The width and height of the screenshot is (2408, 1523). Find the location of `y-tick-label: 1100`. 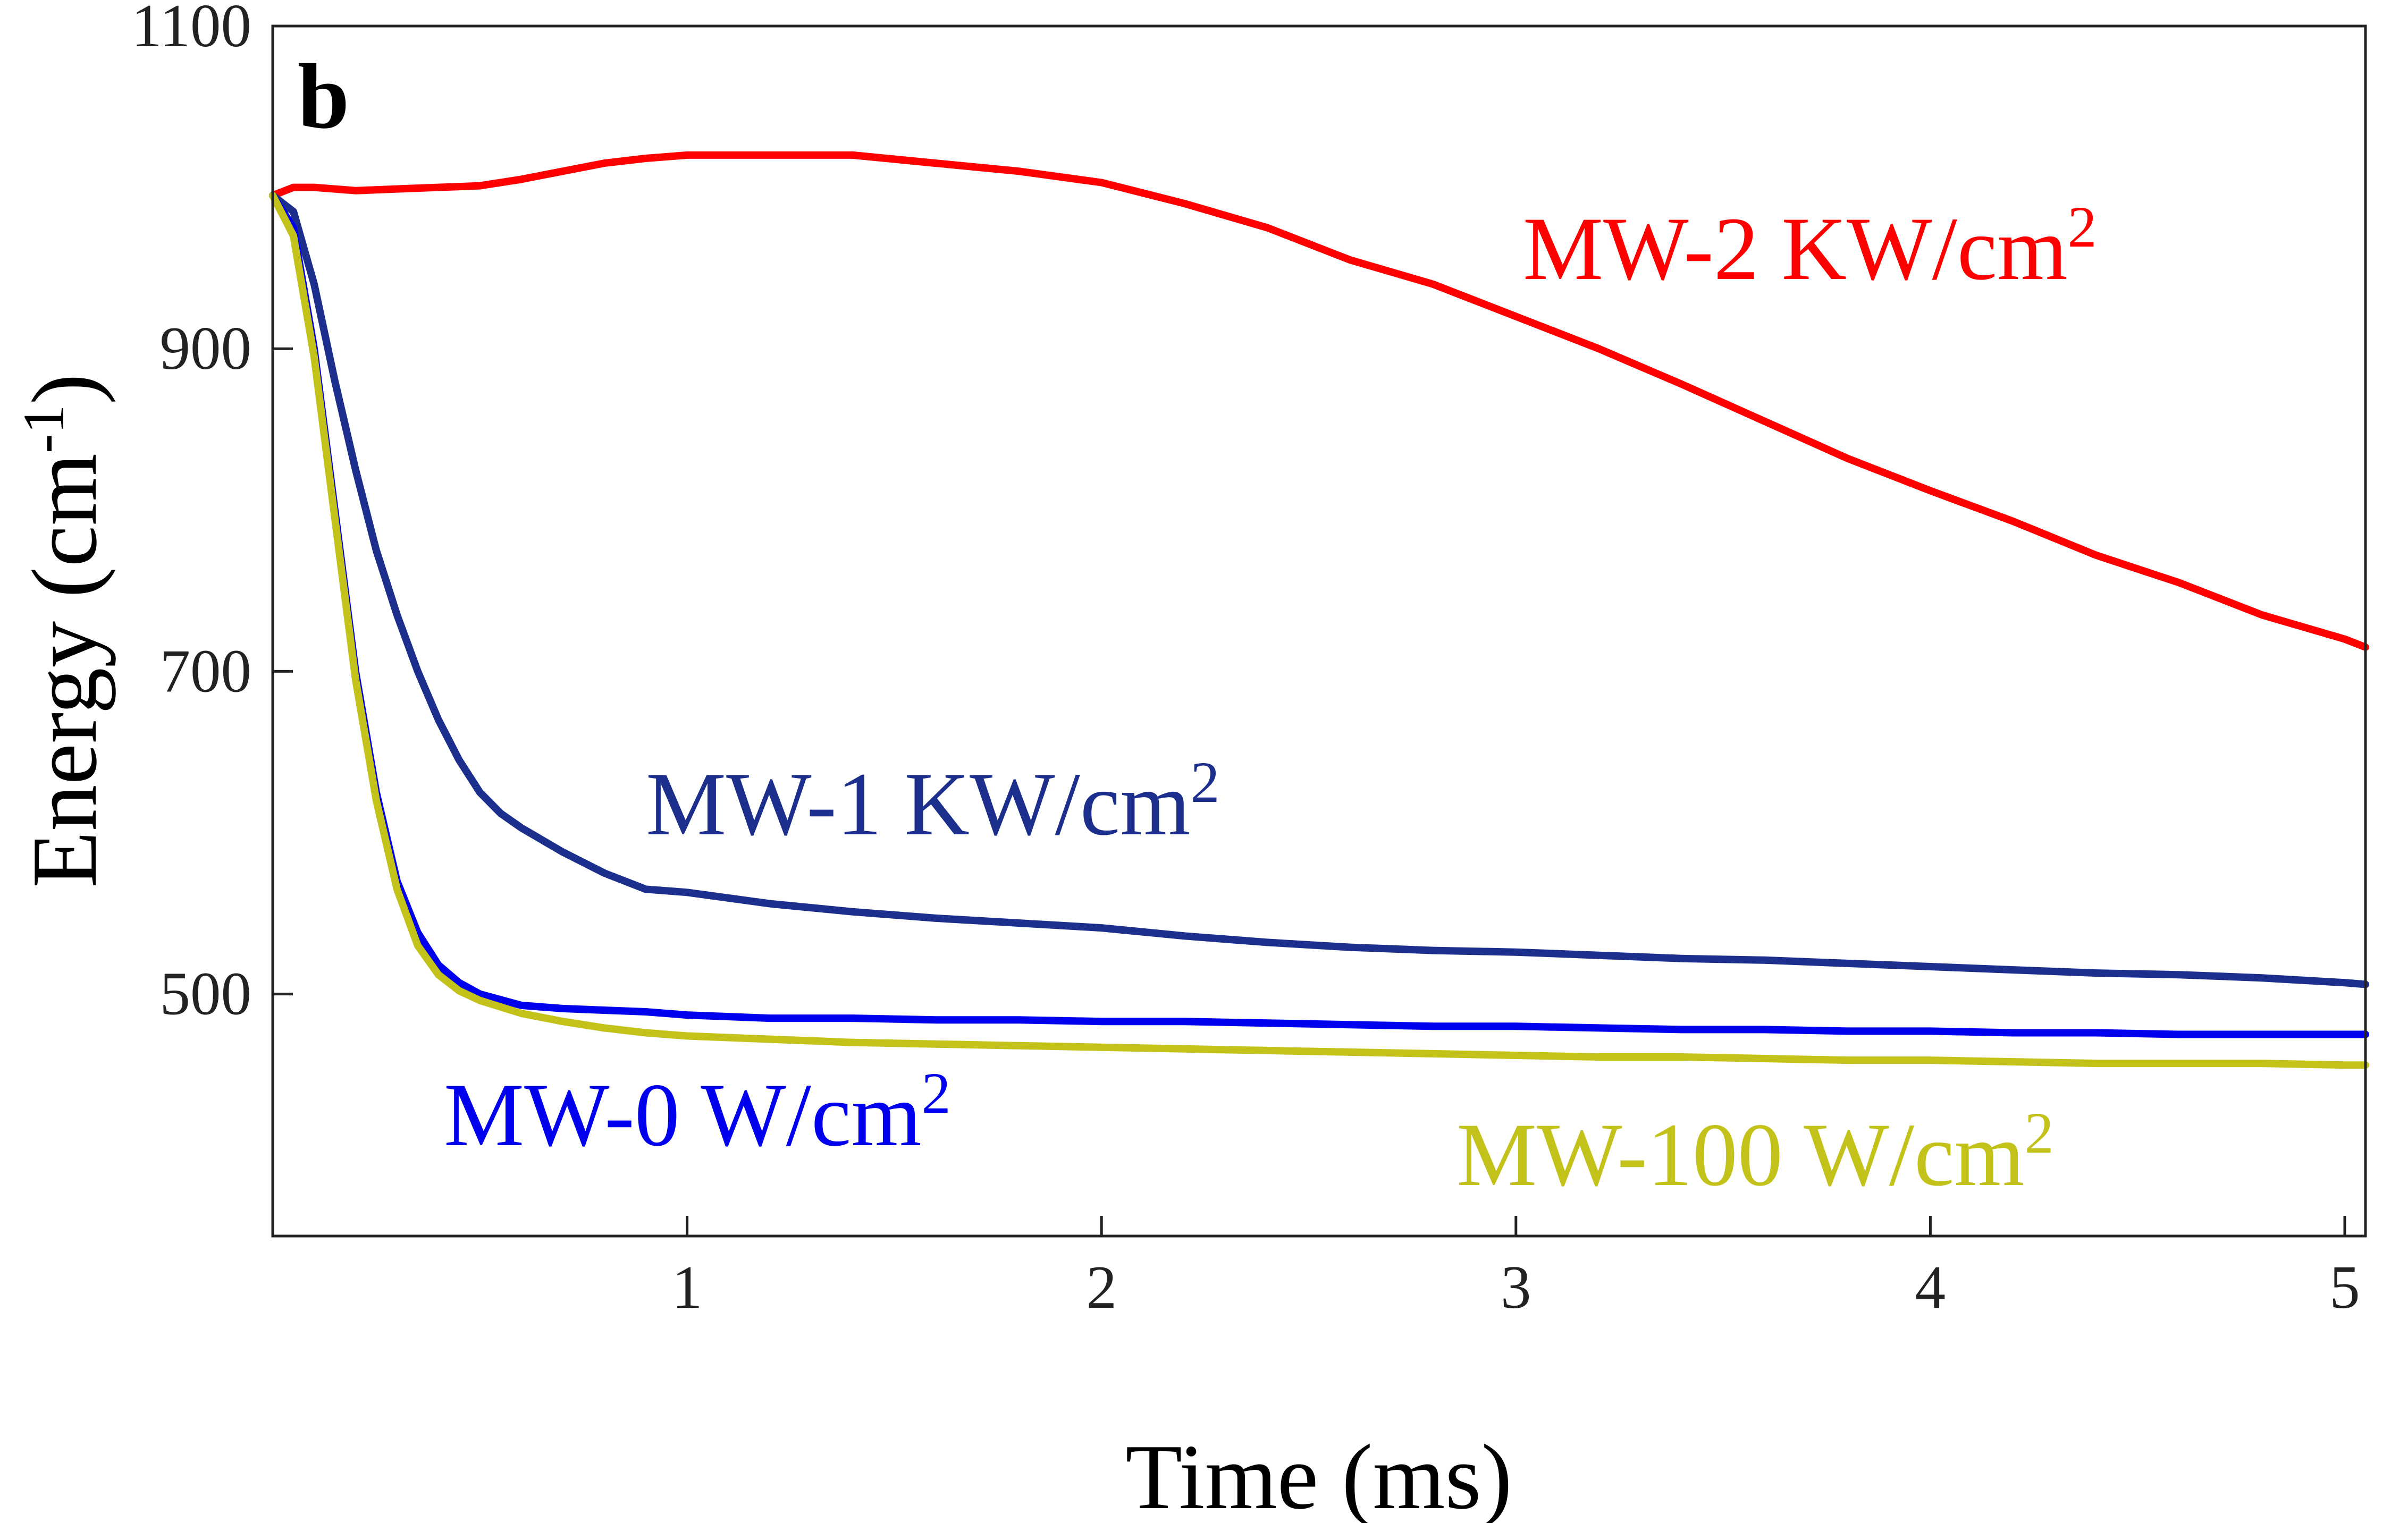

y-tick-label: 1100 is located at coordinates (191, 30).